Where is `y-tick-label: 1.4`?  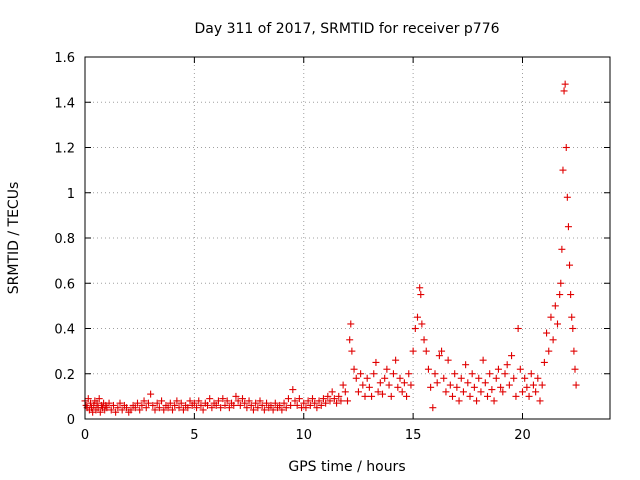 y-tick-label: 1.4 is located at coordinates (64, 103).